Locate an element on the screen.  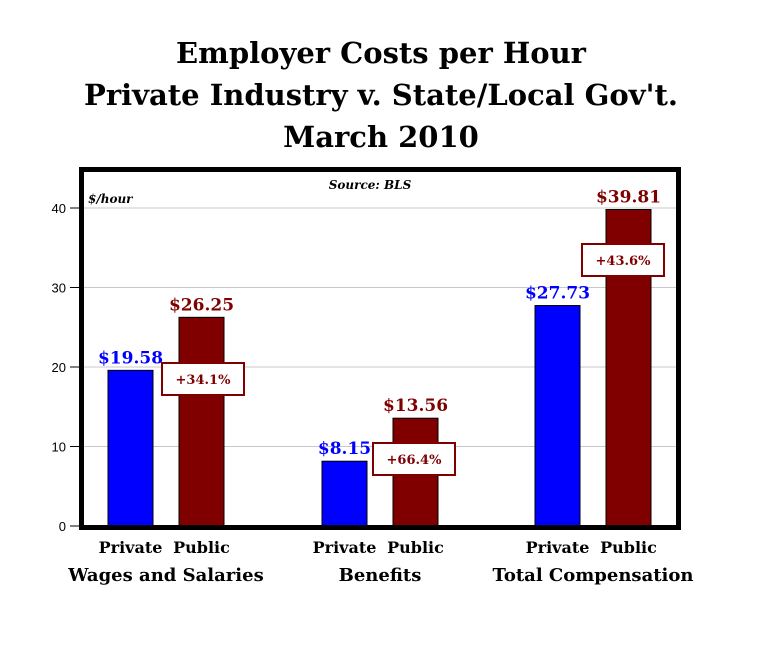
data-label: $19.58 is located at coordinates (130, 358).